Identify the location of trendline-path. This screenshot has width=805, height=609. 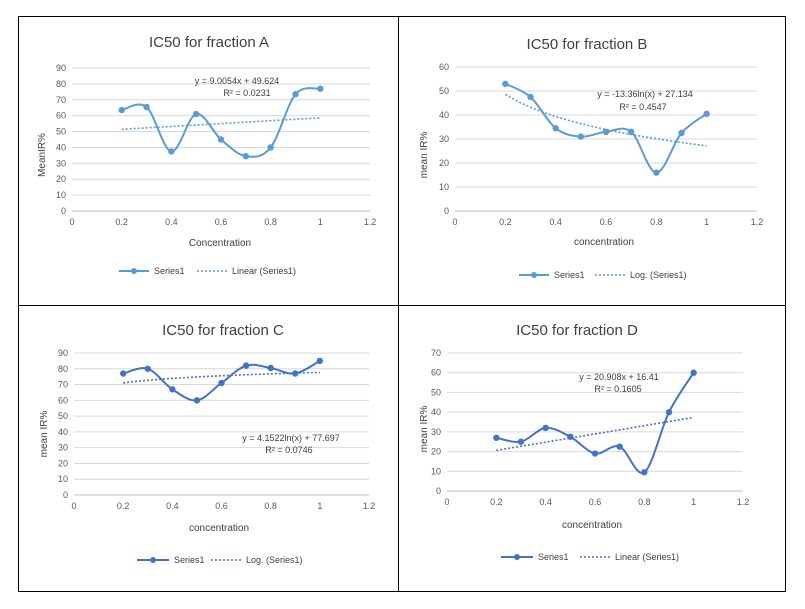
(605, 120).